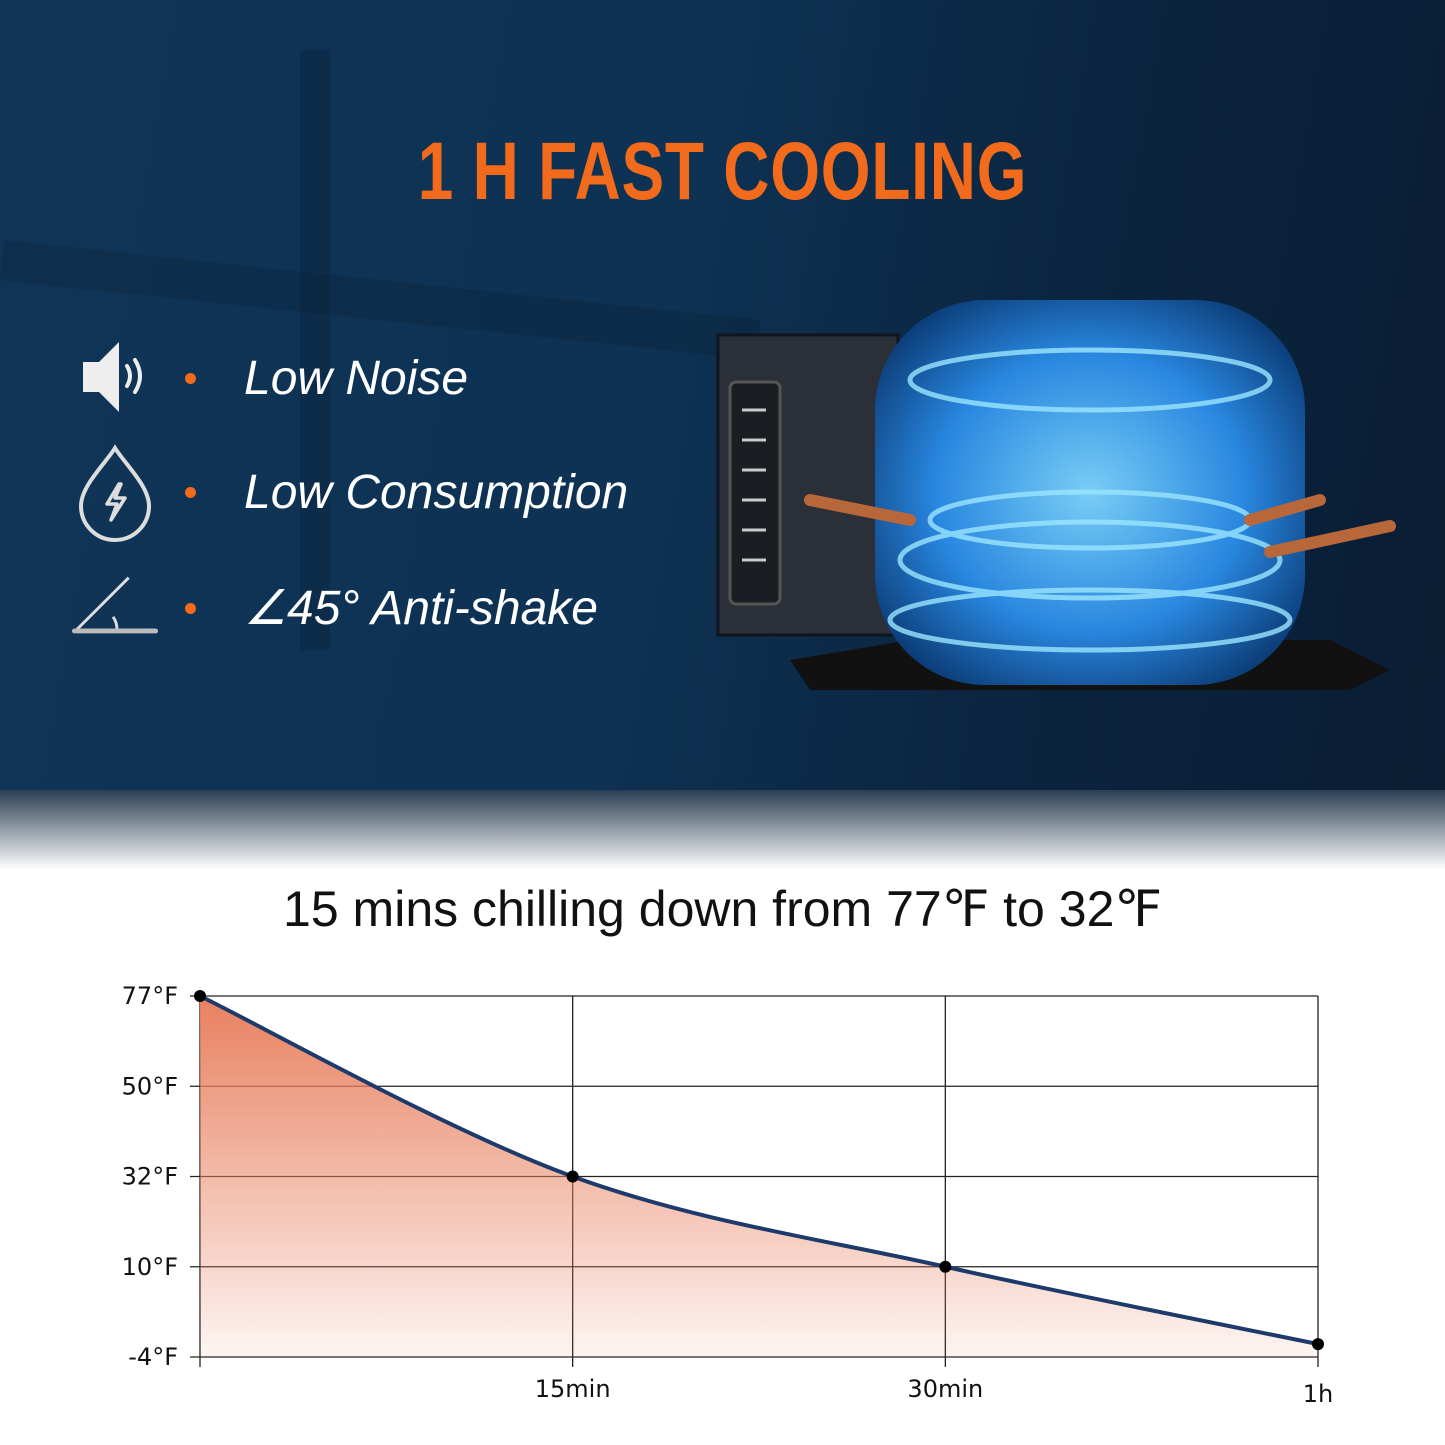 This screenshot has height=1445, width=1445. I want to click on y-tick-label: -4°F, so click(153, 1357).